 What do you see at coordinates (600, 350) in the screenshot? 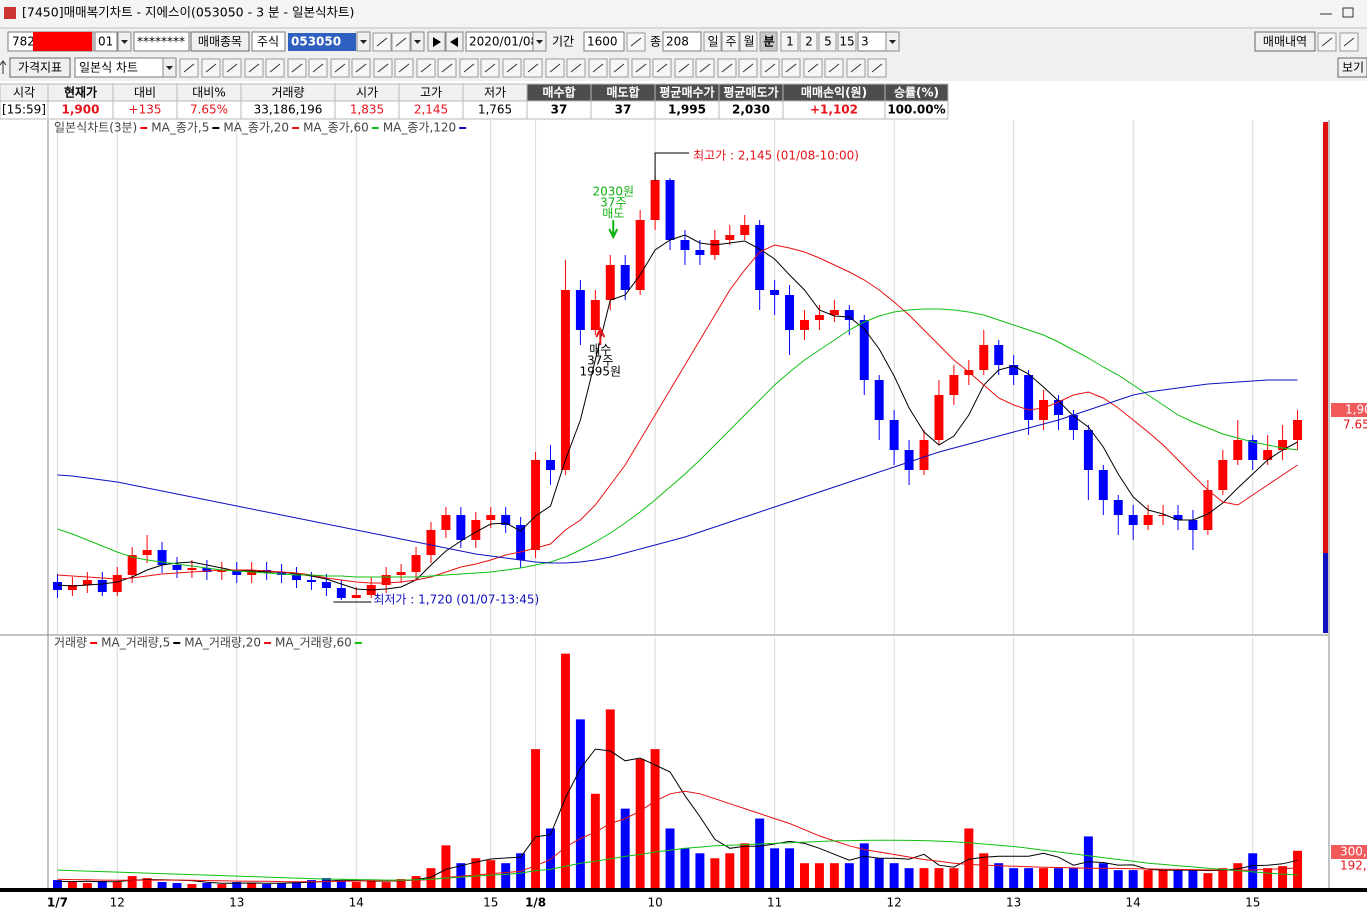
I see `buy-label: 매수` at bounding box center [600, 350].